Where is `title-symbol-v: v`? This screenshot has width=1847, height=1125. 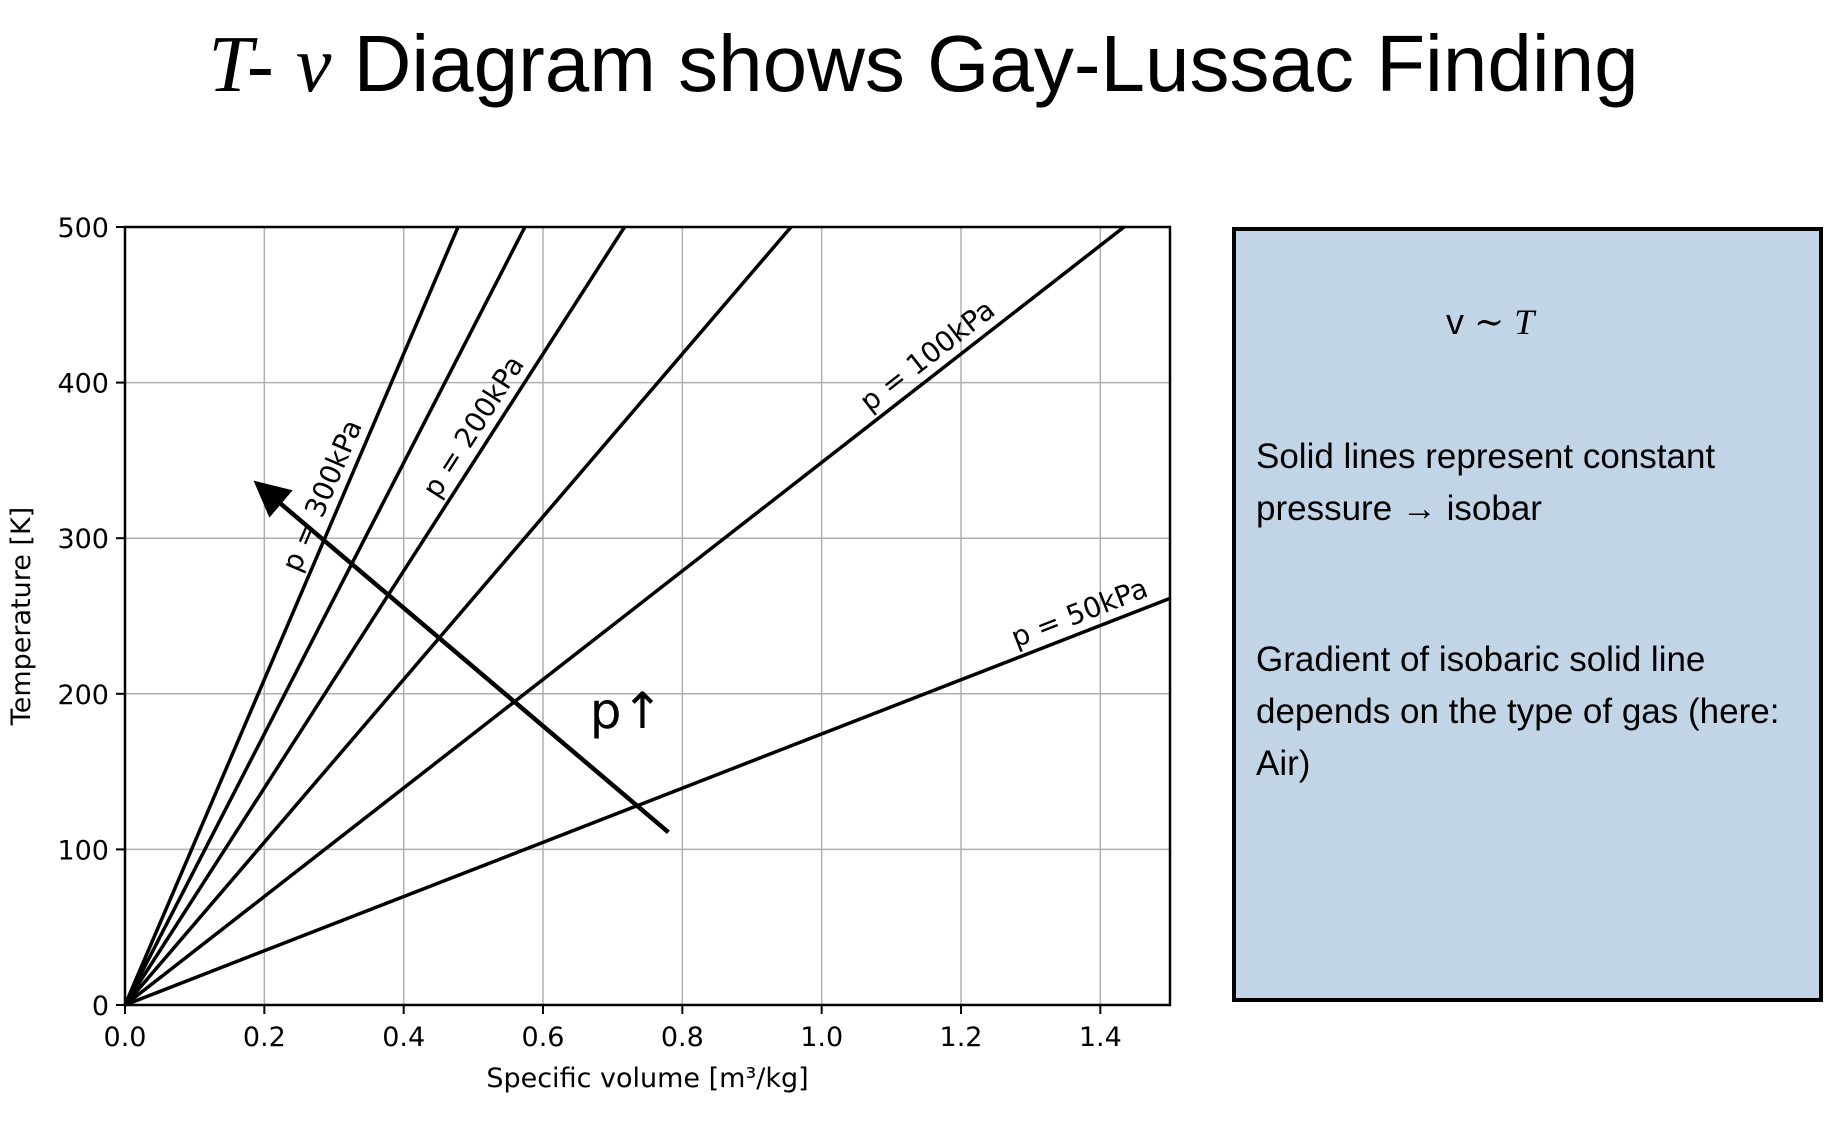
title-symbol-v: v is located at coordinates (313, 65).